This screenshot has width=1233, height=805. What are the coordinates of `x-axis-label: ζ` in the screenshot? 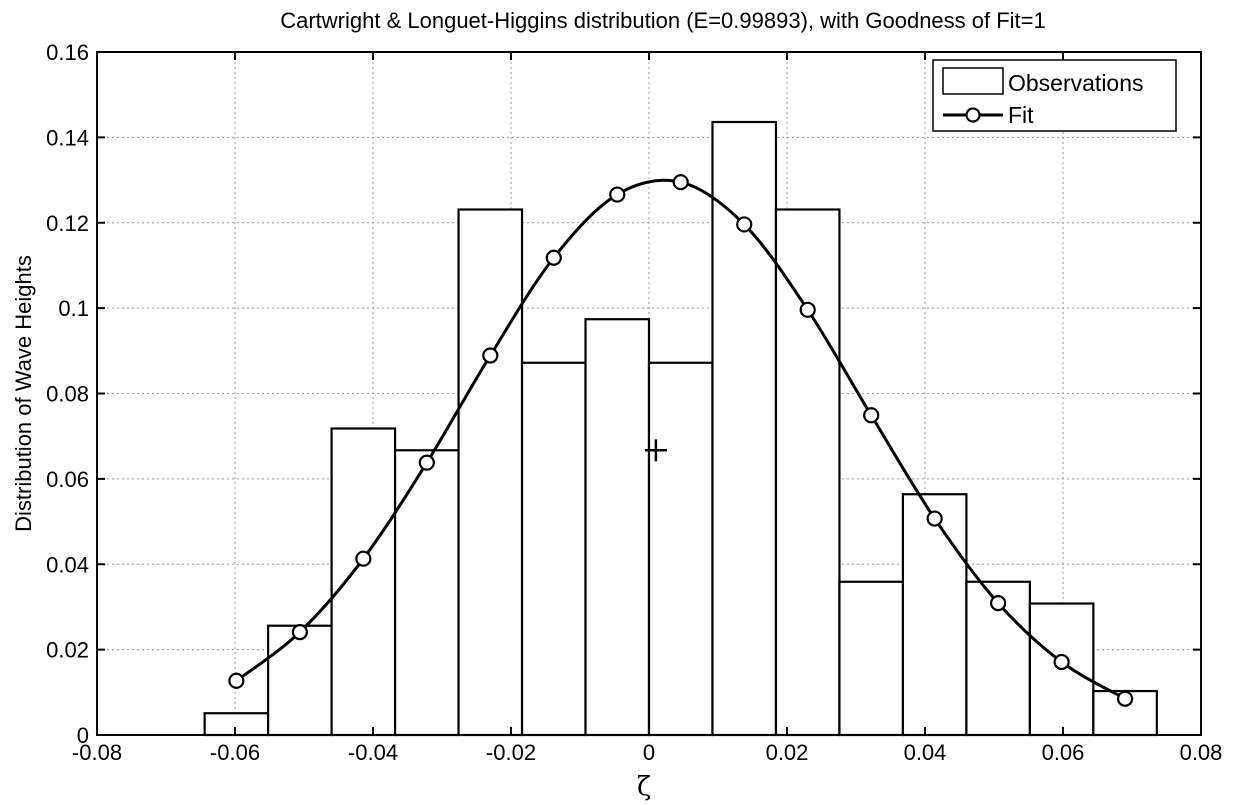 It's located at (644, 787).